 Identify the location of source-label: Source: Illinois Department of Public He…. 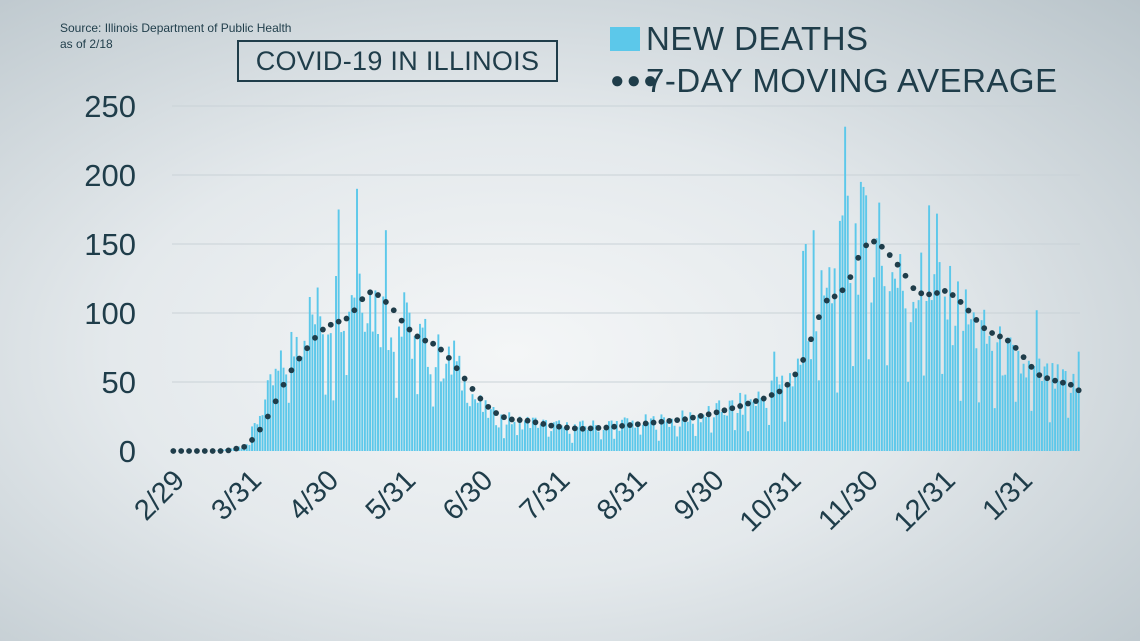
(176, 28).